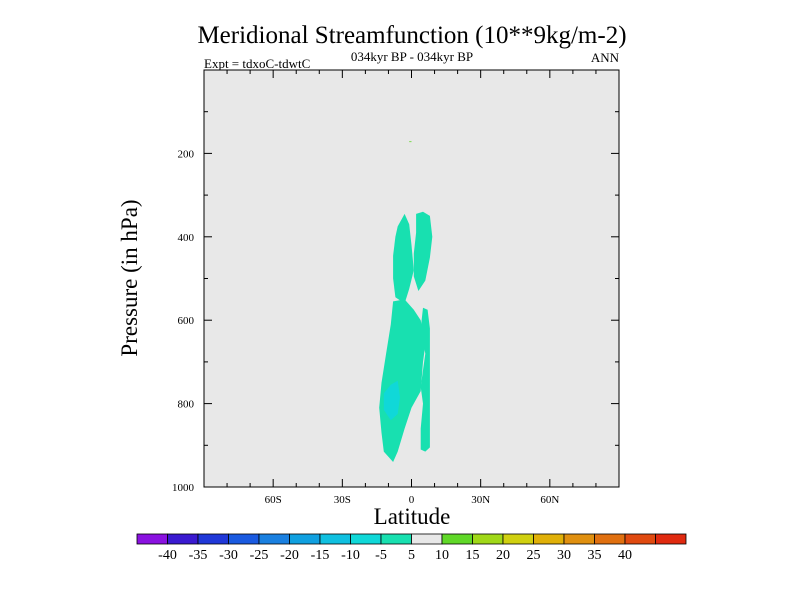 The image size is (800, 600). Describe the element at coordinates (289, 555) in the screenshot. I see `colorbar-label: -20` at that location.